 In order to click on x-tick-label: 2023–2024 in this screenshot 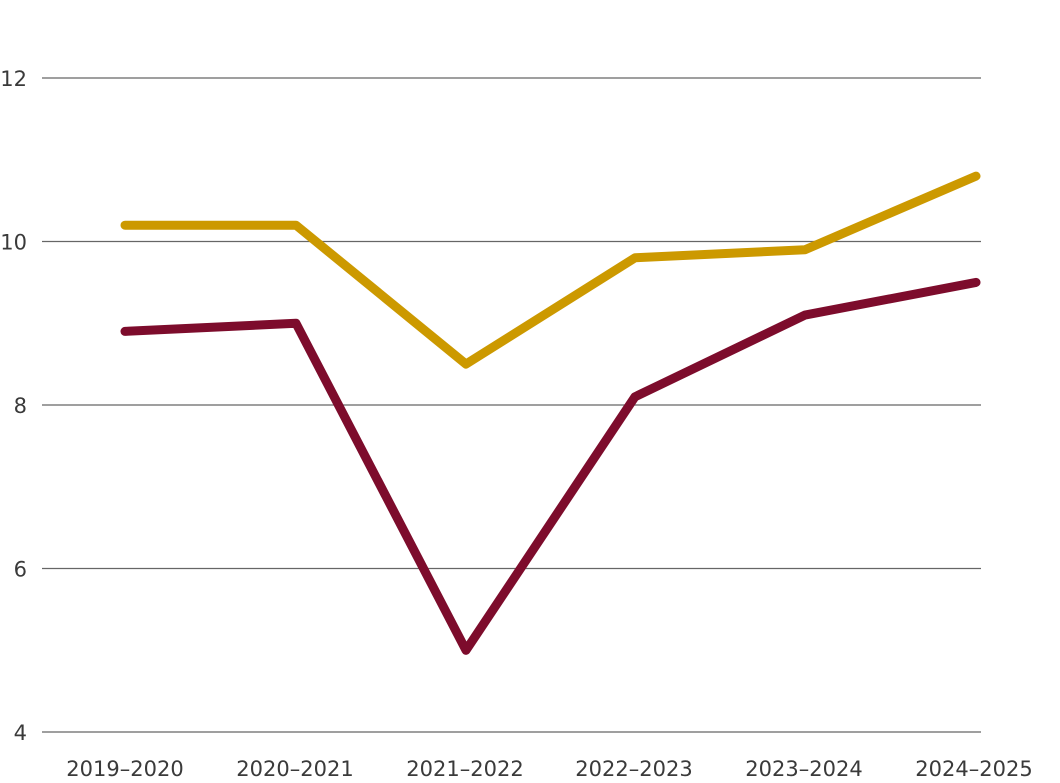, I will do `click(803, 769)`.